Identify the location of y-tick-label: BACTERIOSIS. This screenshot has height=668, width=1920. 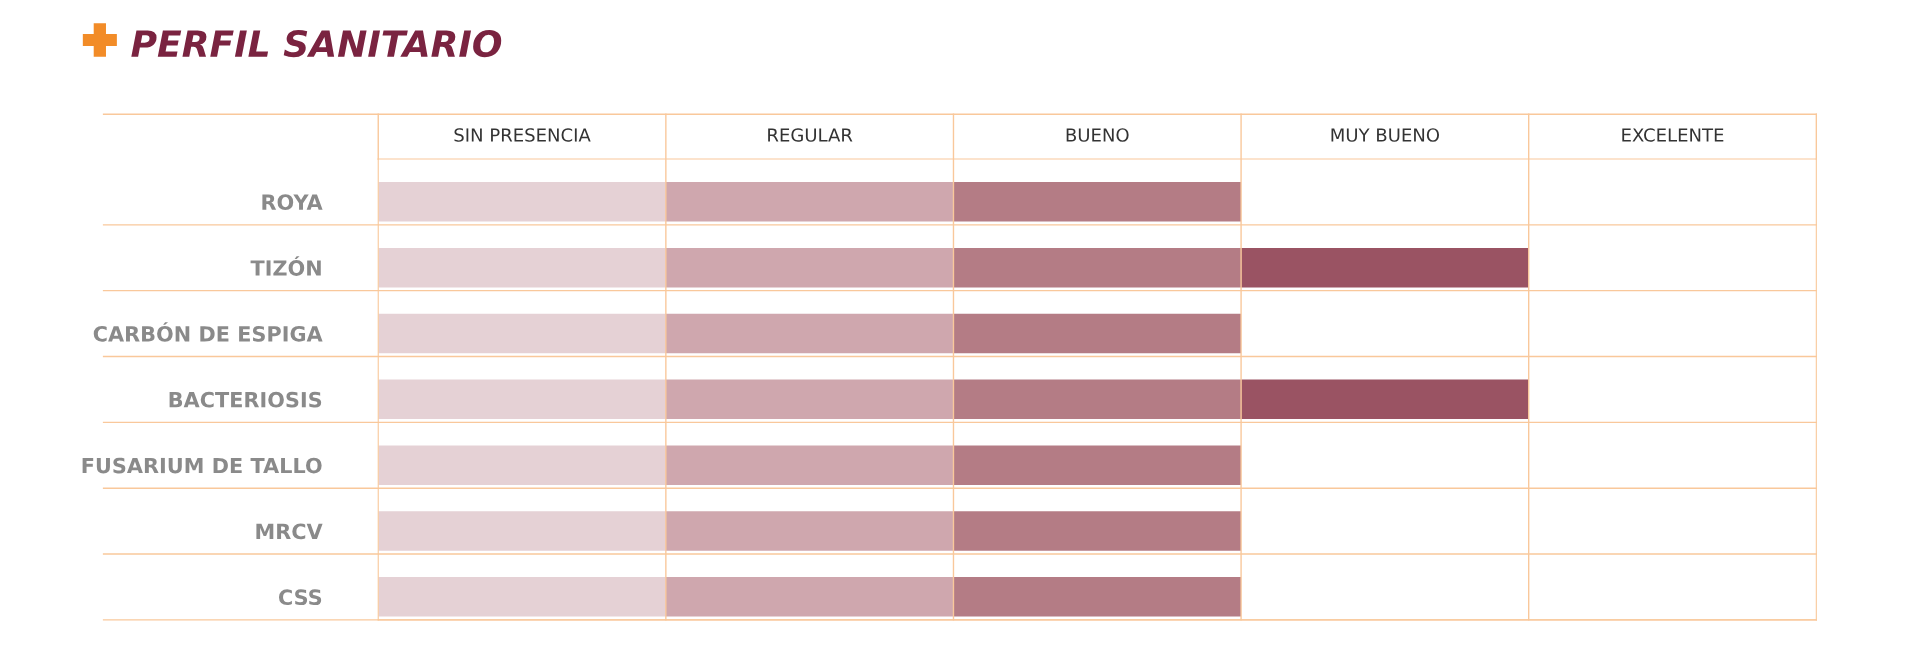
(245, 399).